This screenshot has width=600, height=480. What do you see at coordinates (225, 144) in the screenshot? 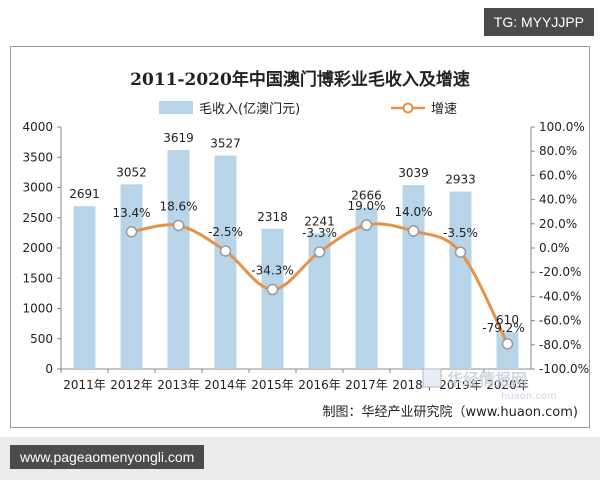
I see `bar-value-label: 3527` at bounding box center [225, 144].